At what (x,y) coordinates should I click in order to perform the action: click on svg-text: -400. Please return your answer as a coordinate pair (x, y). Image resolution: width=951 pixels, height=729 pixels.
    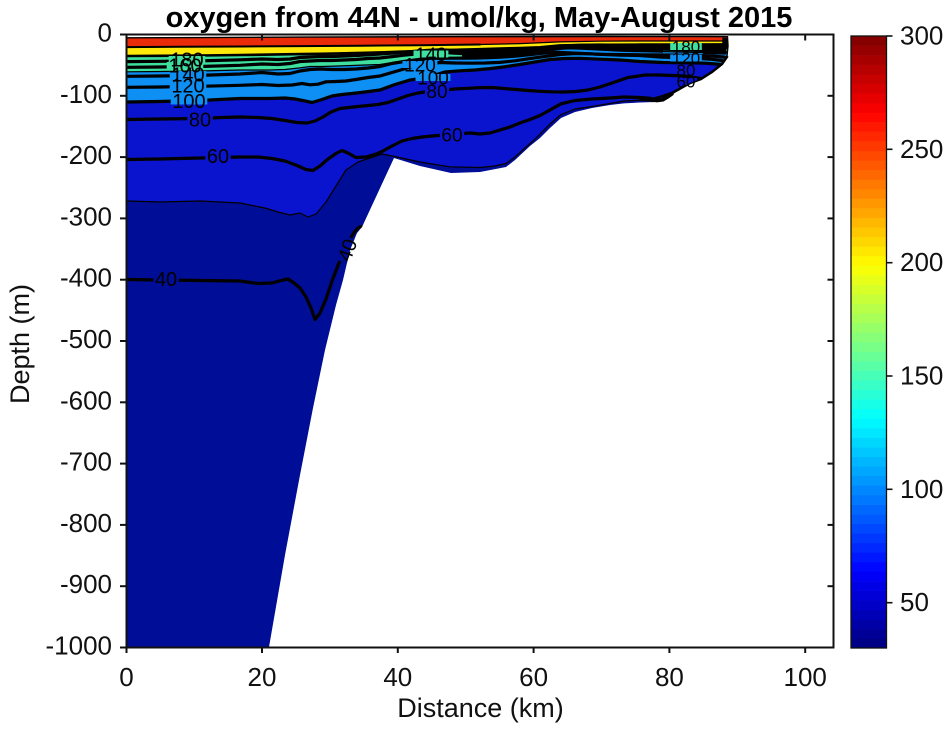
    Looking at the image, I should click on (86, 278).